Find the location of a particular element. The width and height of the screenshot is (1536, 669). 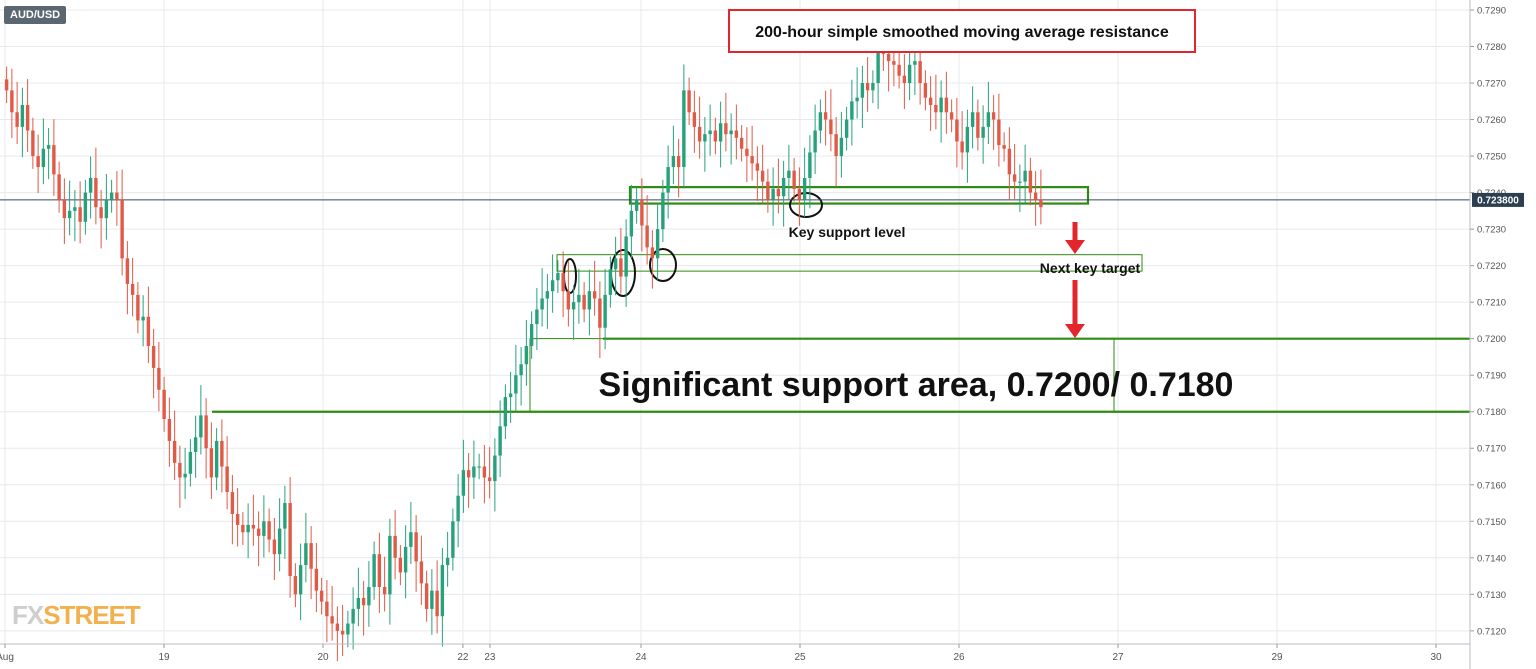

x-tick-label: 22 is located at coordinates (463, 657).